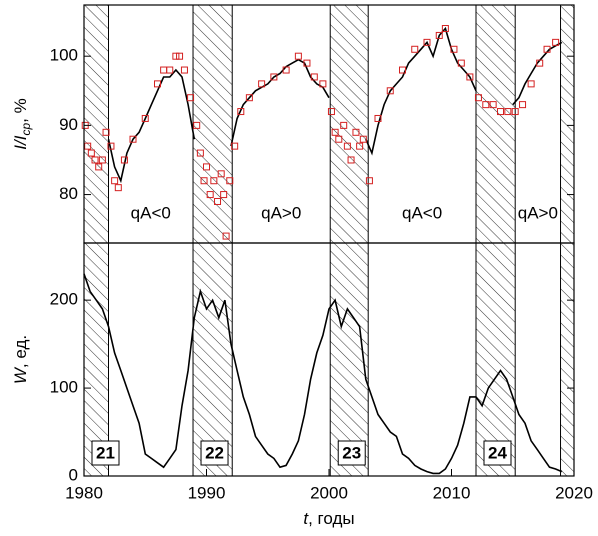 Image resolution: width=598 pixels, height=536 pixels. Describe the element at coordinates (329, 492) in the screenshot. I see `x-tick-label: 2000` at that location.